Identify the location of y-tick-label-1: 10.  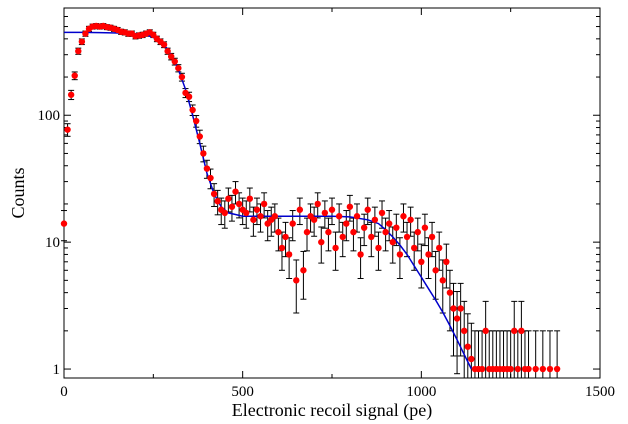
(52, 243).